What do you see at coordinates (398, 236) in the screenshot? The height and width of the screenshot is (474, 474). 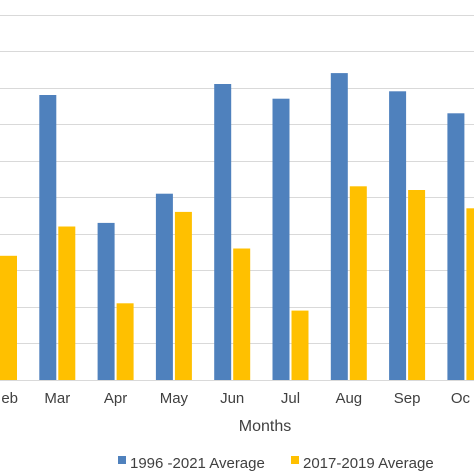 I see `bar-1996-2021-sep` at bounding box center [398, 236].